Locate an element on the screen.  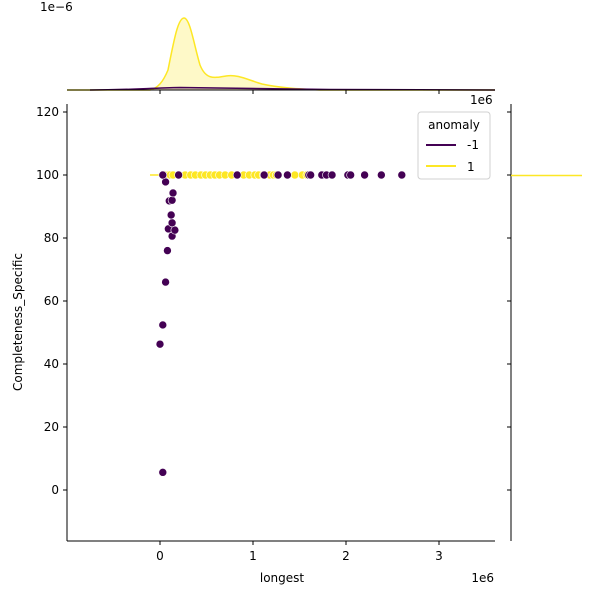
x-axis-label: longest is located at coordinates (282, 578).